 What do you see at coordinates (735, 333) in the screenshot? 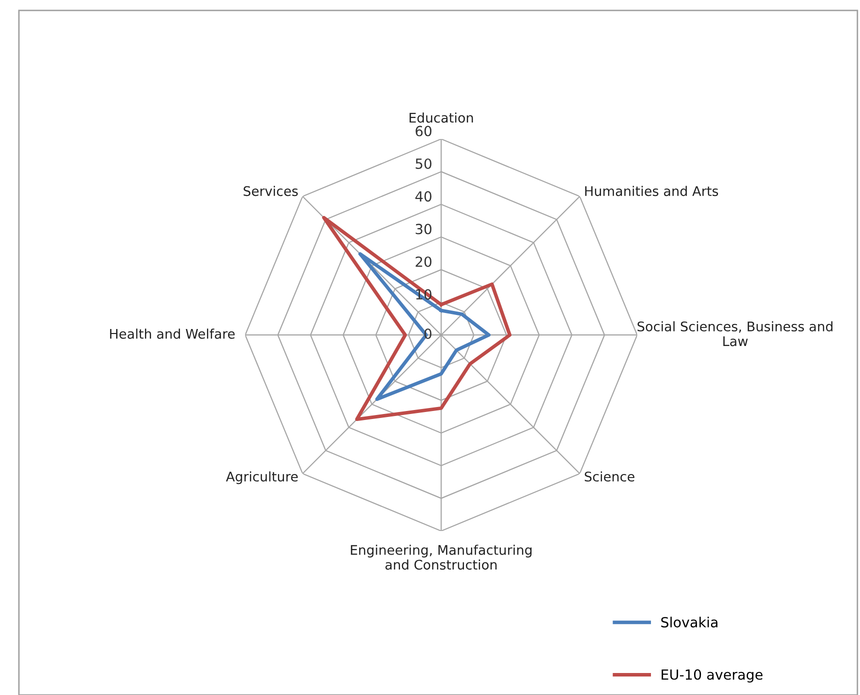
I see `spoke-label: Social Sciences, Business and Law` at bounding box center [735, 333].